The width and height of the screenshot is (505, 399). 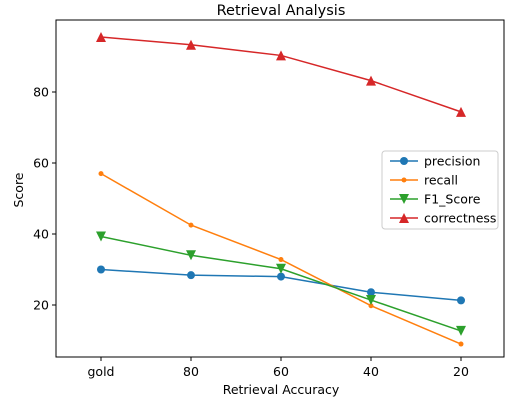 What do you see at coordinates (18, 189) in the screenshot?
I see `y-axis-label: Score` at bounding box center [18, 189].